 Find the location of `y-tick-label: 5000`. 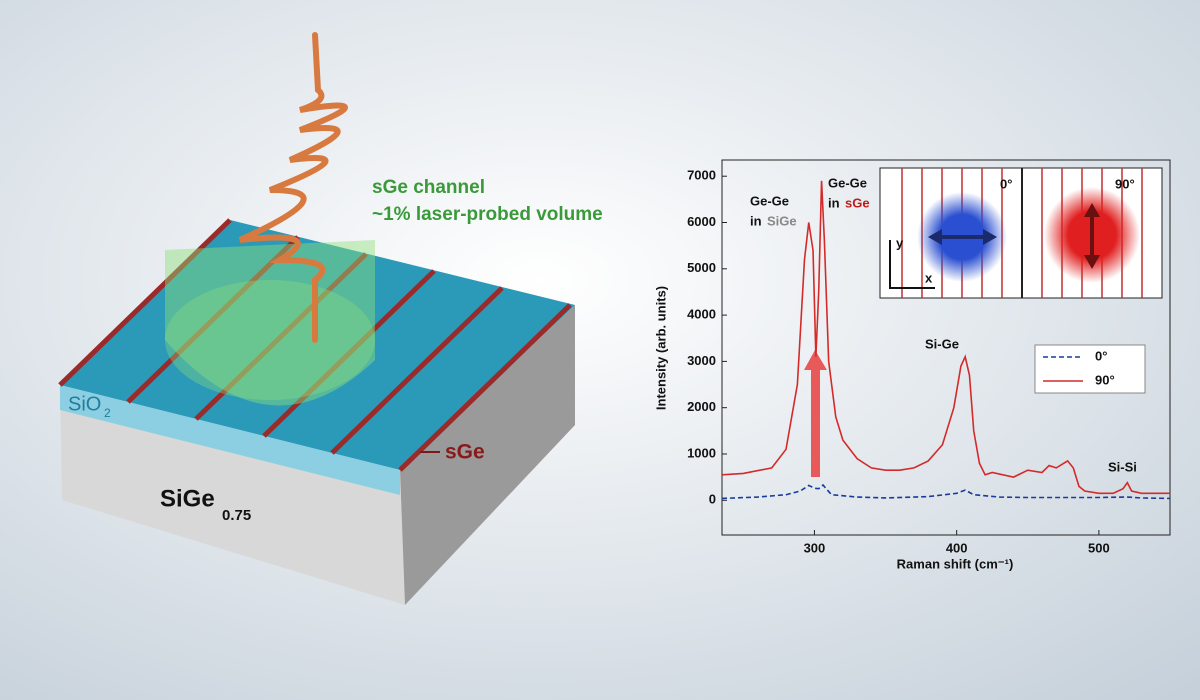

y-tick-label: 5000 is located at coordinates (701, 267).